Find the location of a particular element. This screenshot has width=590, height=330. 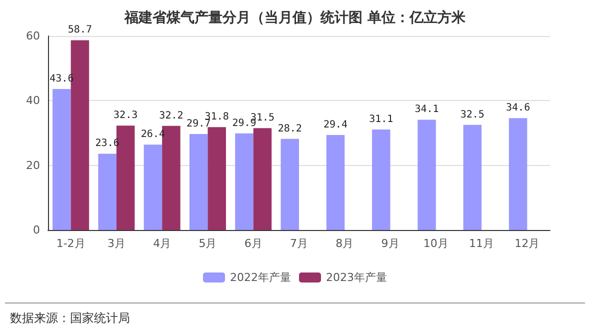

source-note: 数据来源：国家统计局 is located at coordinates (70, 318).